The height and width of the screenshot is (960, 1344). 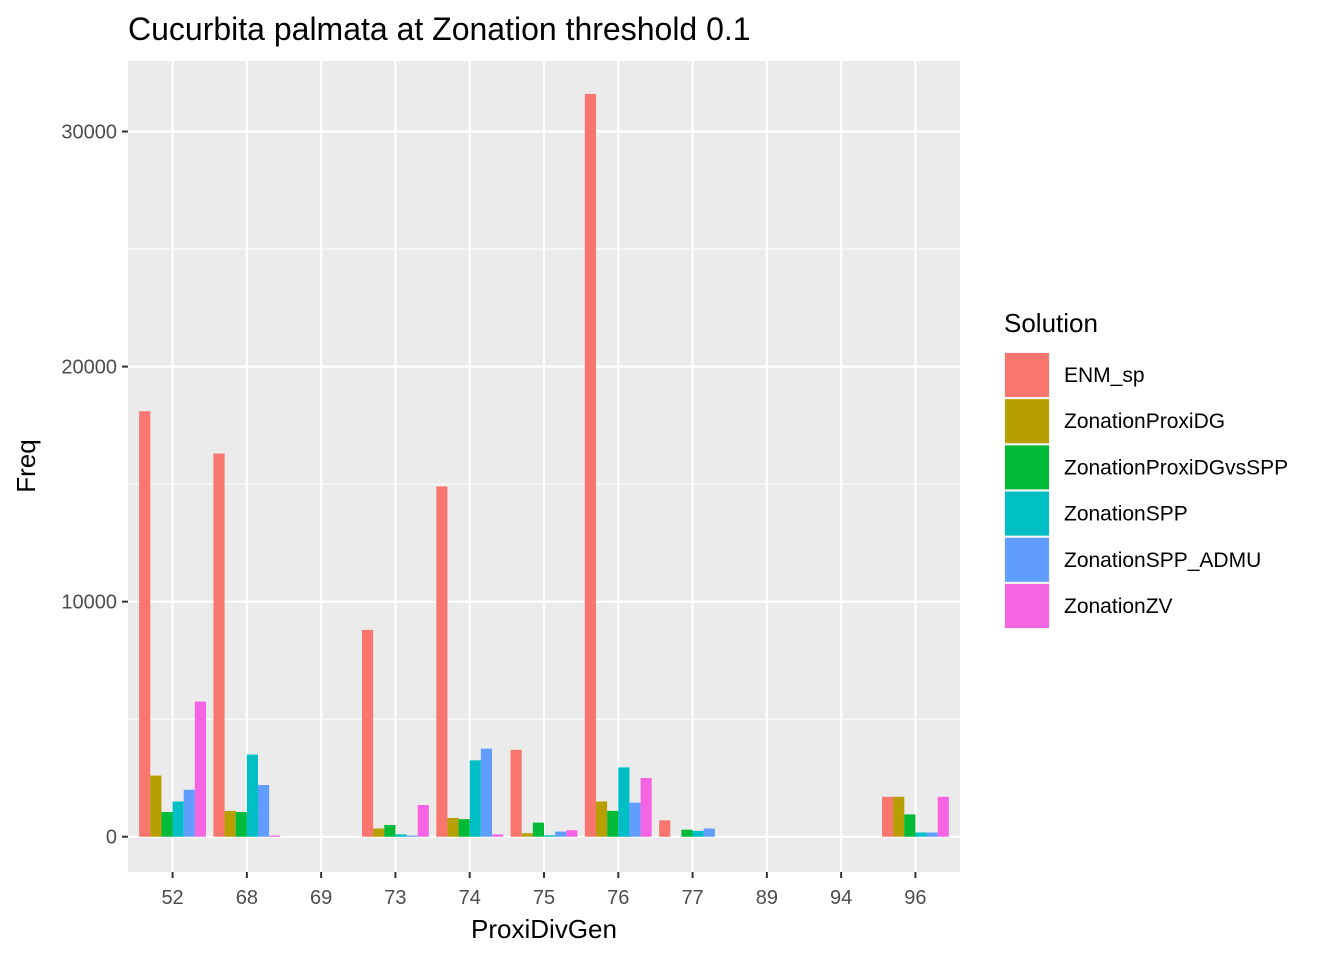 I want to click on x-tick-label: 52, so click(x=172, y=898).